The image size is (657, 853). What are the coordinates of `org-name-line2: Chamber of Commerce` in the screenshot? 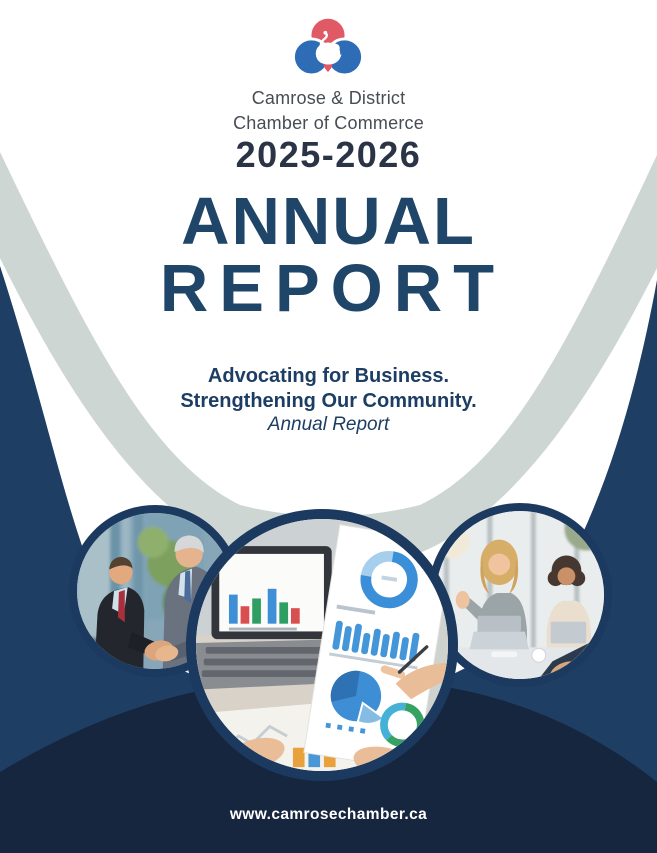 It's located at (328, 123).